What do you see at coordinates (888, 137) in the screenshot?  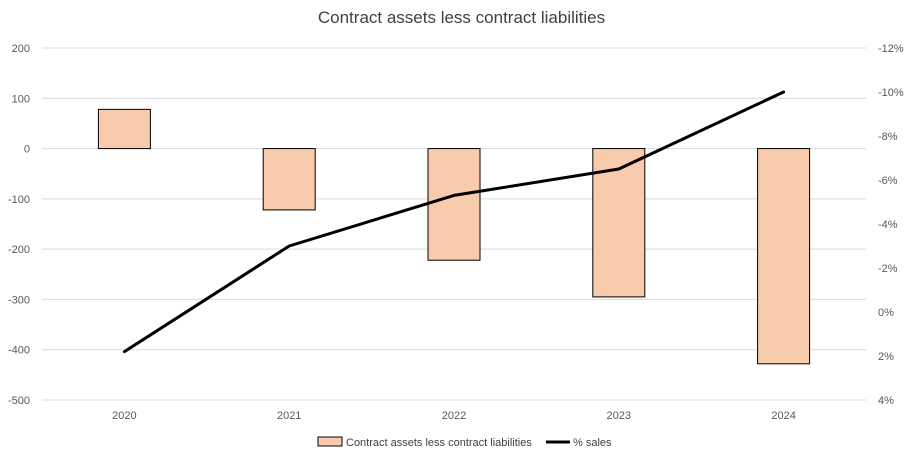 I see `right-axis-tick-label: -8%` at bounding box center [888, 137].